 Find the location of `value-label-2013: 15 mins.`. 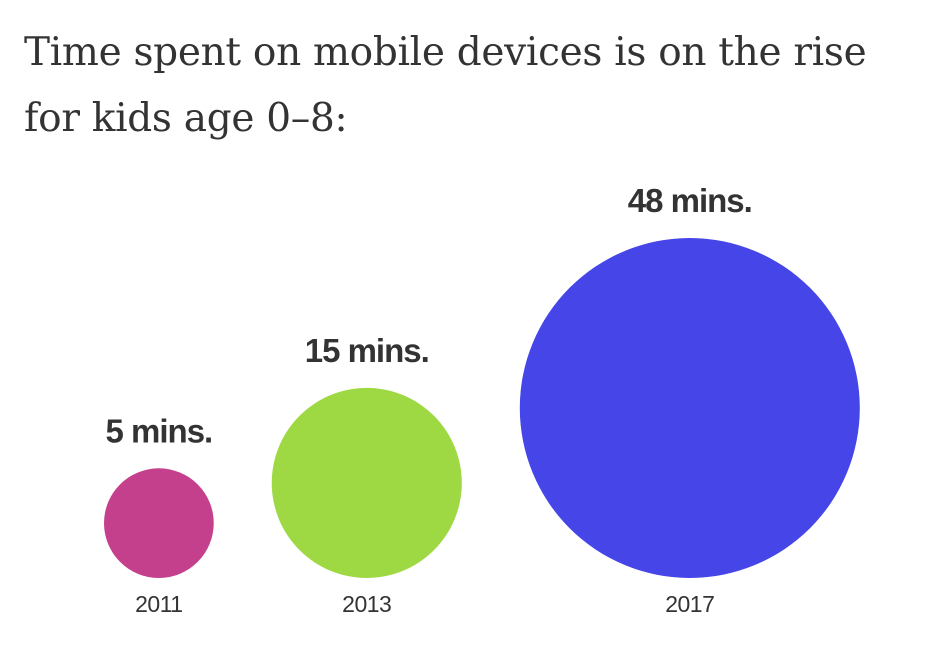

value-label-2013: 15 mins. is located at coordinates (367, 350).